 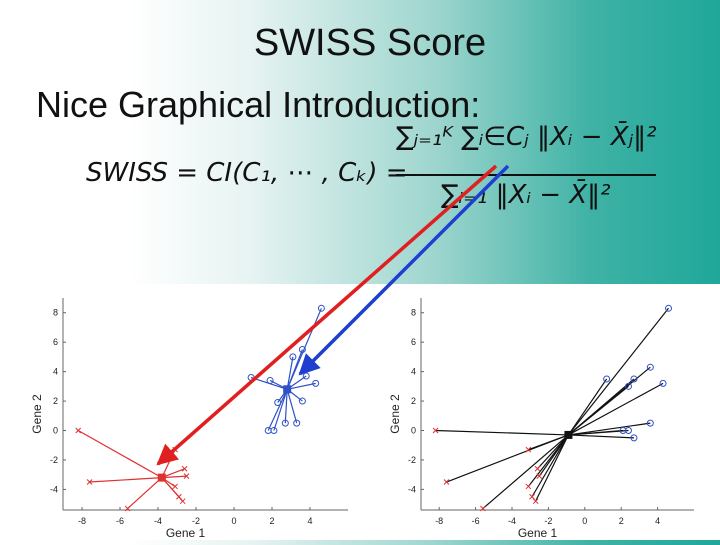 I want to click on fraction-bar, so click(x=526, y=175).